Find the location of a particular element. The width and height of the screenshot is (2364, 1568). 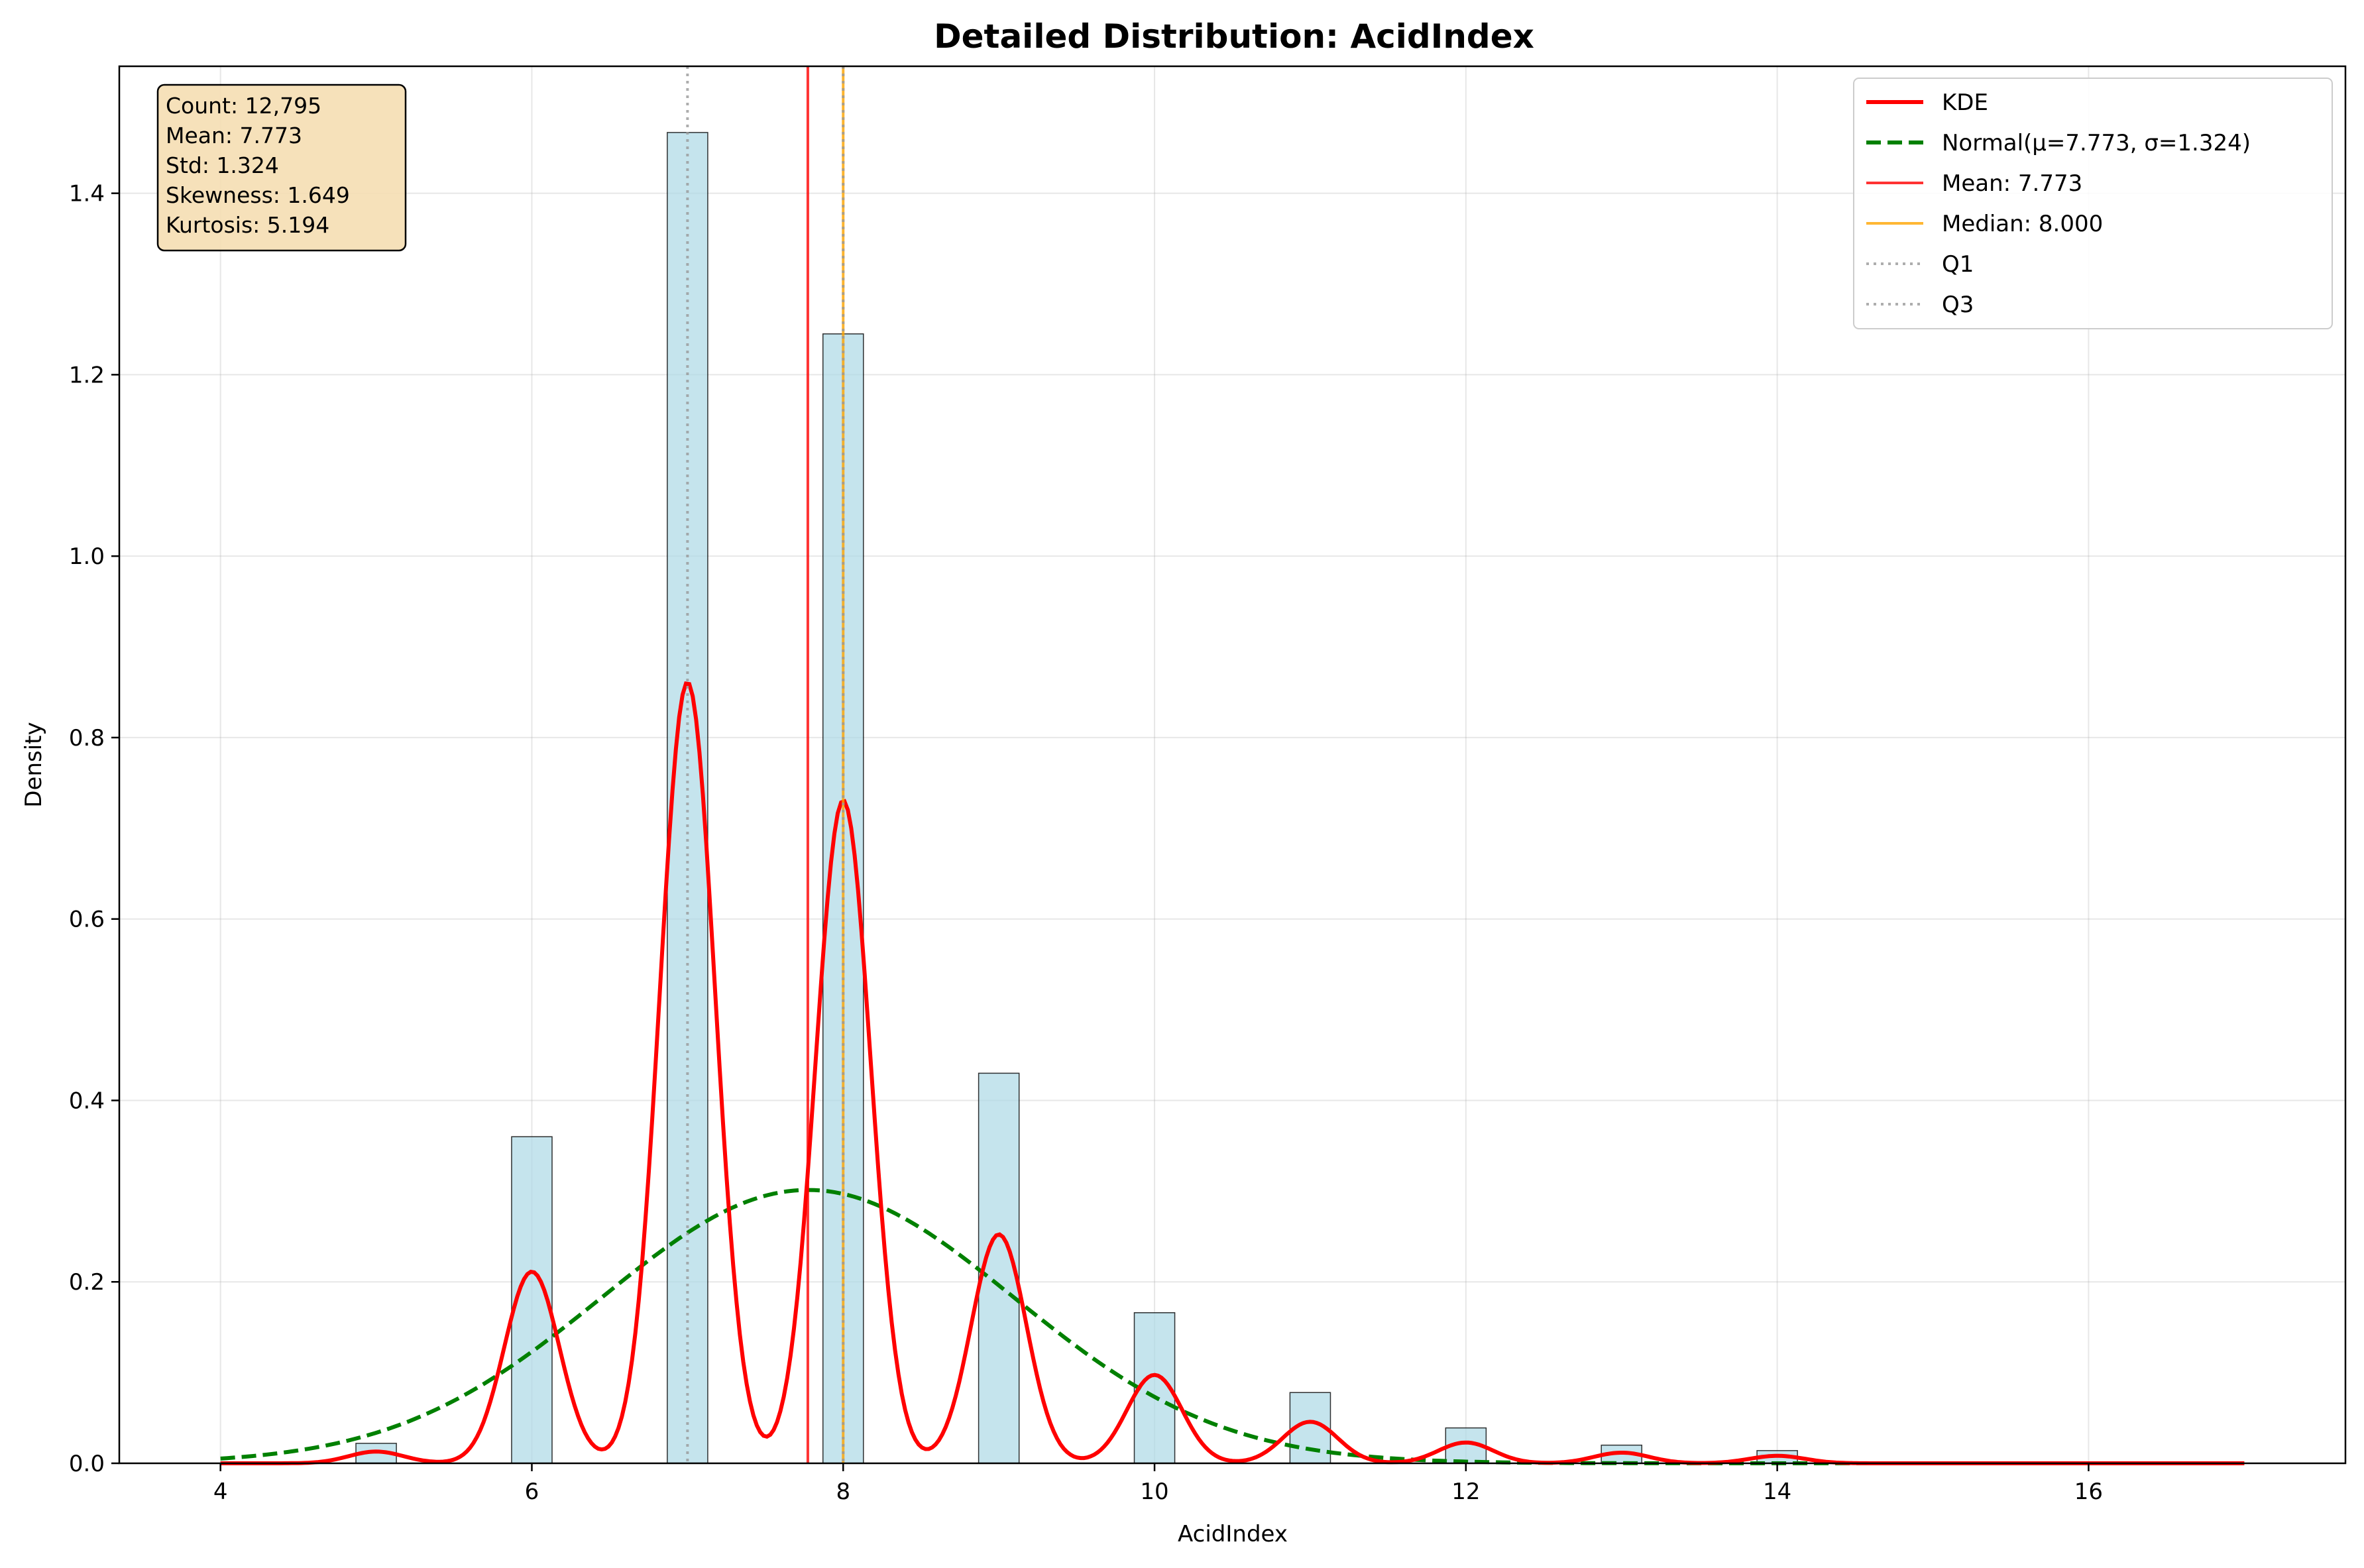

legend-label-q1: Q1 is located at coordinates (1958, 264).